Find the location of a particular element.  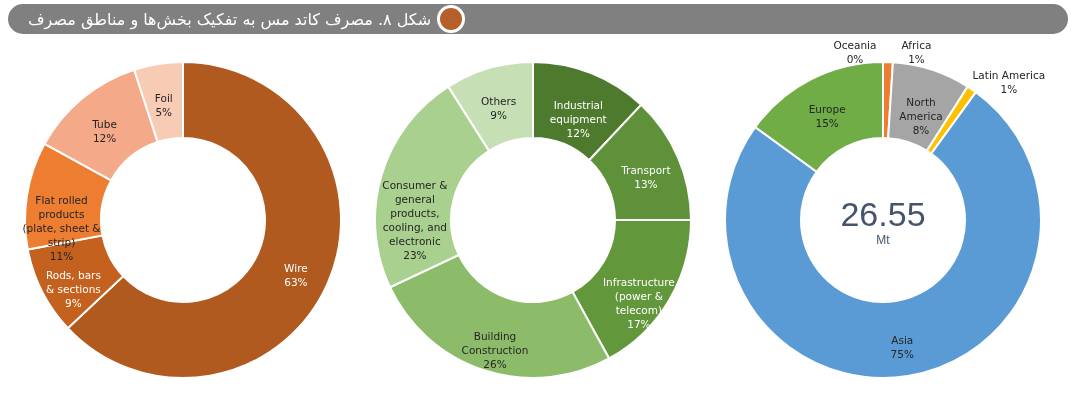

data-label: 15% is located at coordinates (827, 123).